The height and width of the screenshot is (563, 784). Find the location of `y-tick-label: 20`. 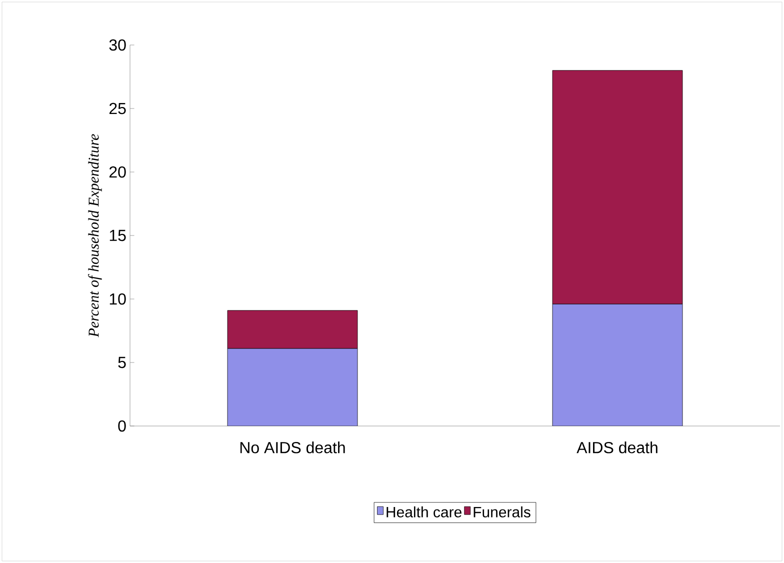

y-tick-label: 20 is located at coordinates (117, 172).